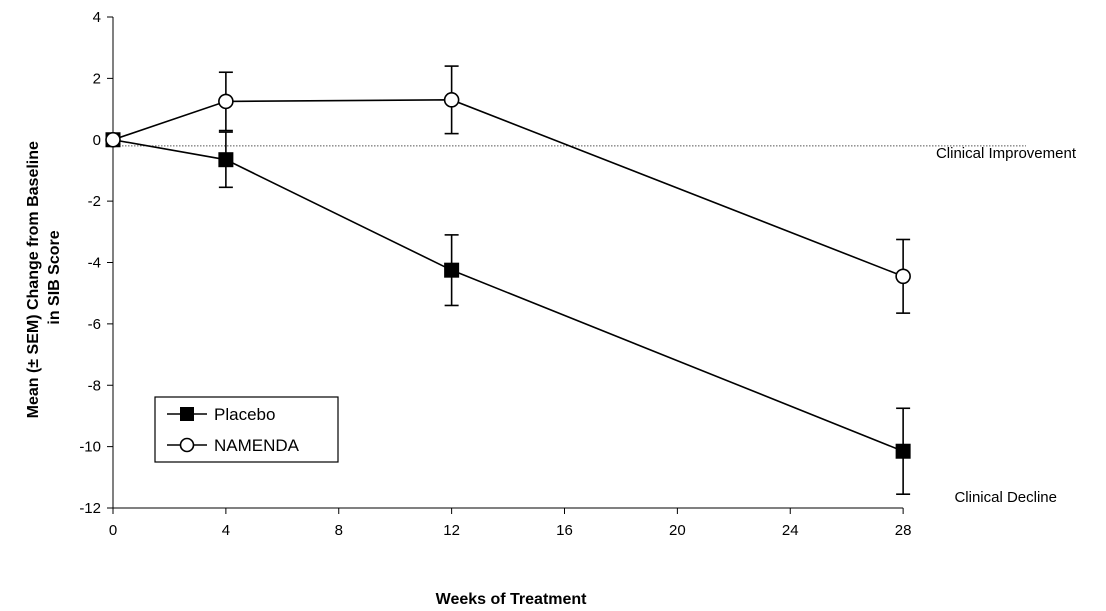 The width and height of the screenshot is (1106, 611). Describe the element at coordinates (1006, 153) in the screenshot. I see `annotation-clinical-improvement: Clinical Improvement` at that location.